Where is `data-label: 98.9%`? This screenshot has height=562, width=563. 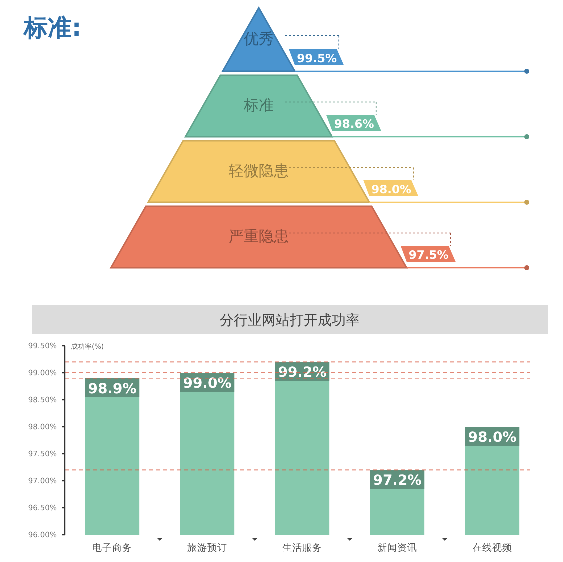 data-label: 98.9% is located at coordinates (112, 389).